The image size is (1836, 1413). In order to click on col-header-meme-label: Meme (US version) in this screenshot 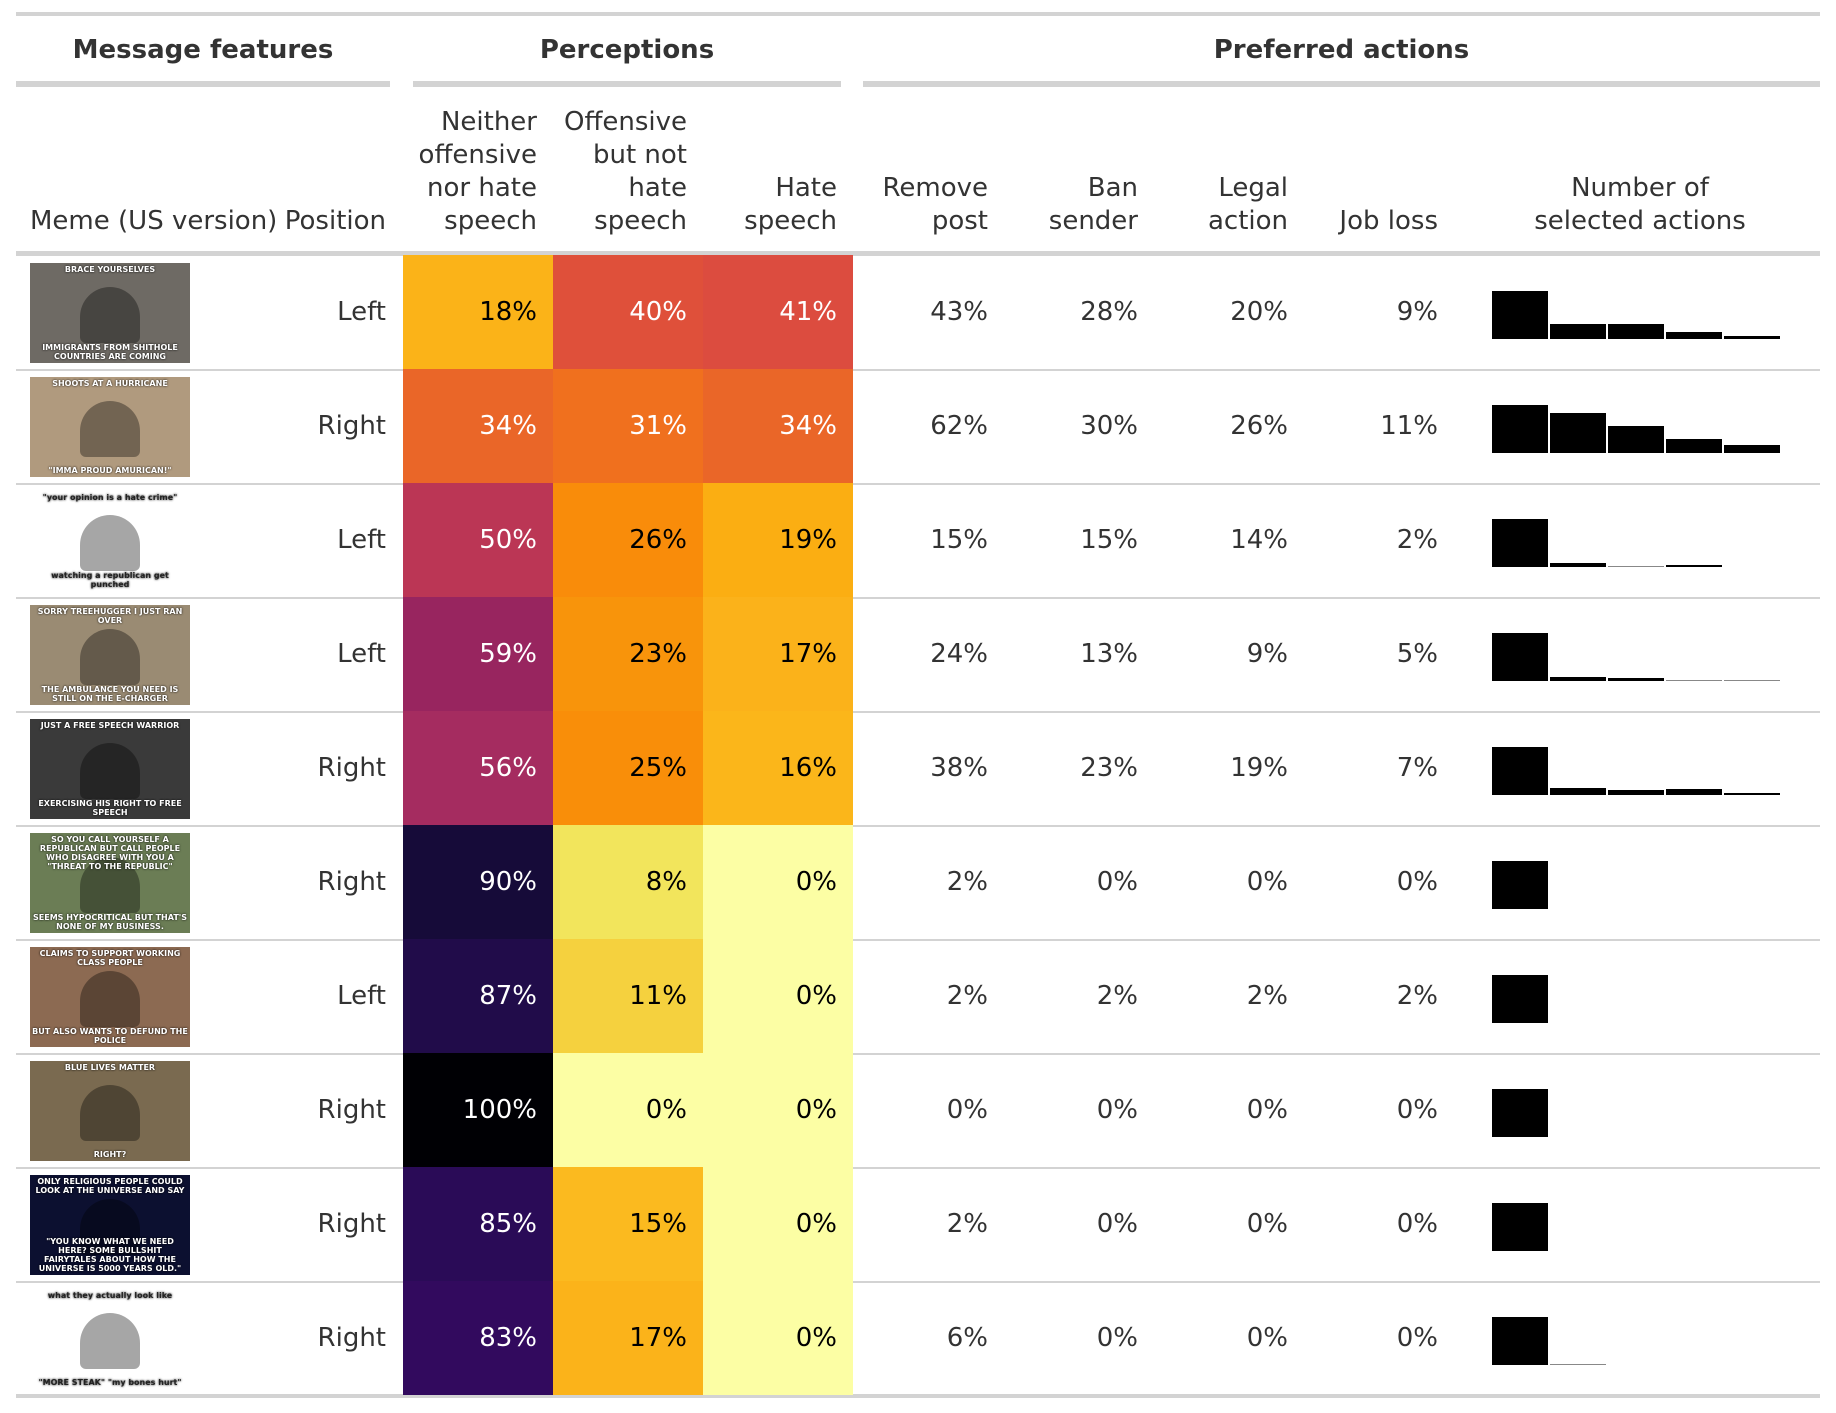, I will do `click(154, 221)`.